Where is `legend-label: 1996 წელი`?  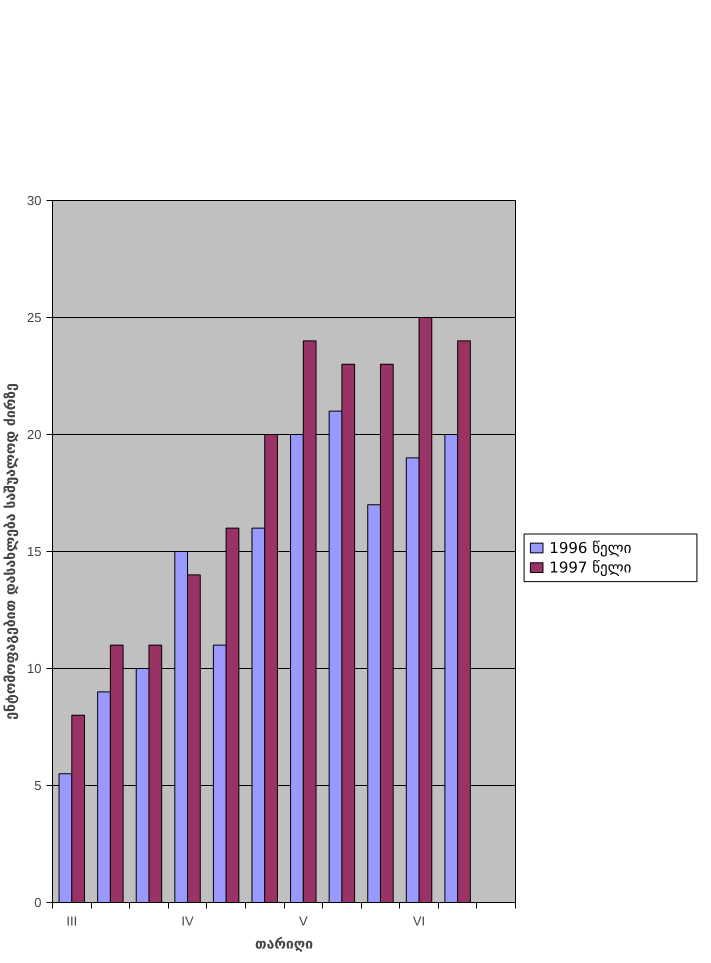 legend-label: 1996 წელი is located at coordinates (590, 547).